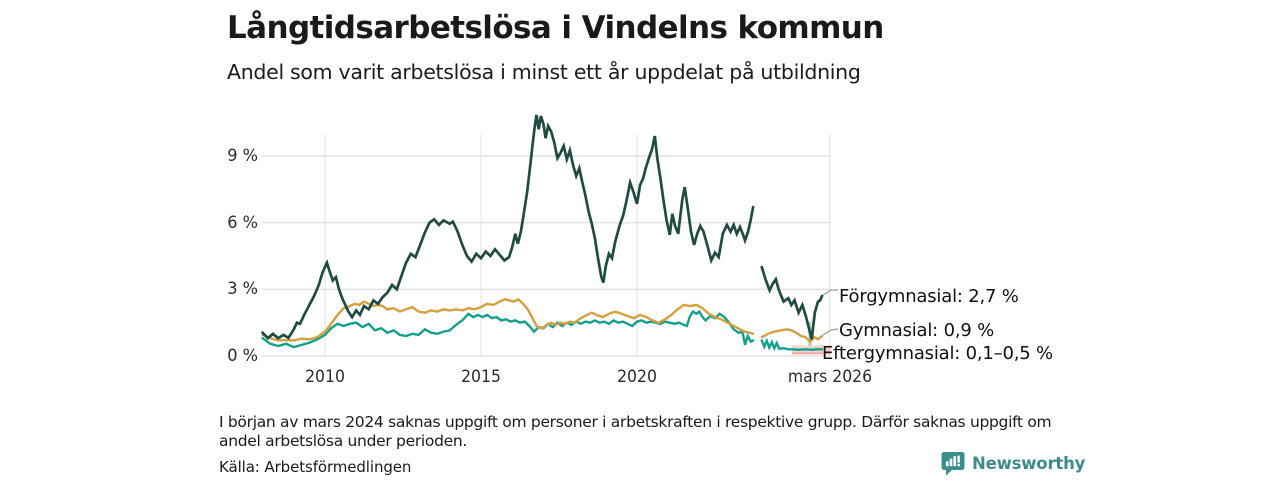  I want to click on source-note: Källa: Arbetsförmedlingen, so click(315, 467).